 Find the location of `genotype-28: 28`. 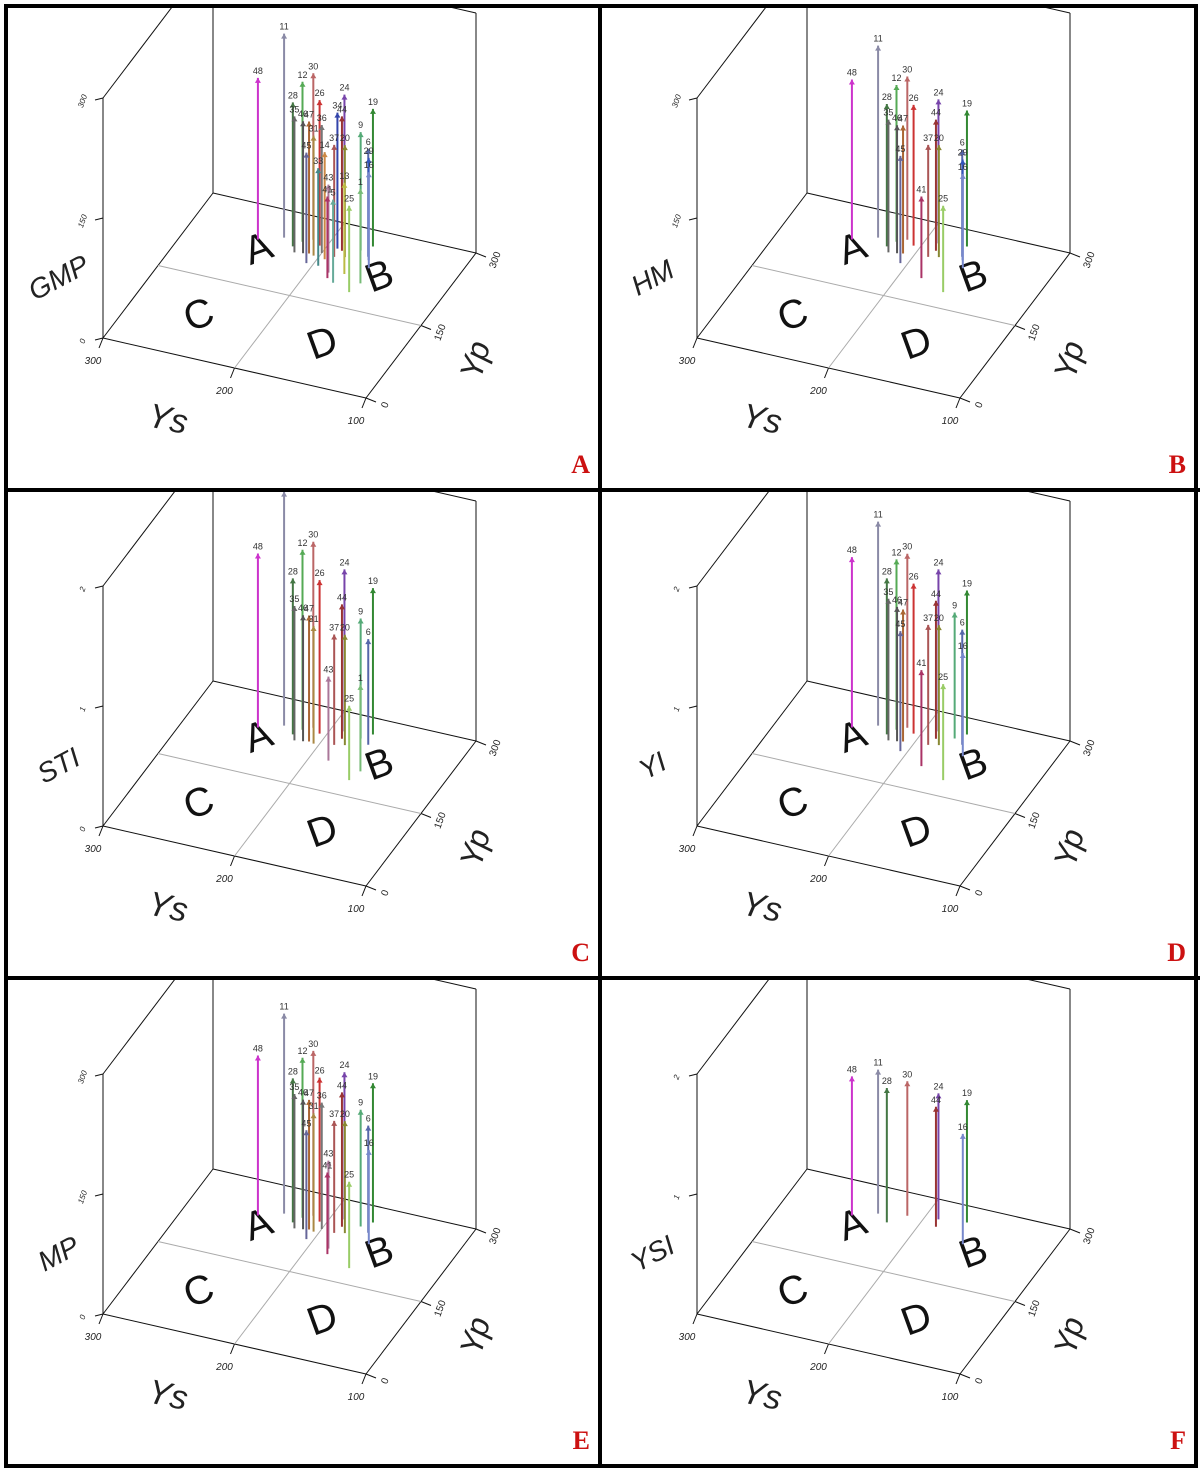

genotype-28: 28 is located at coordinates (293, 1144).